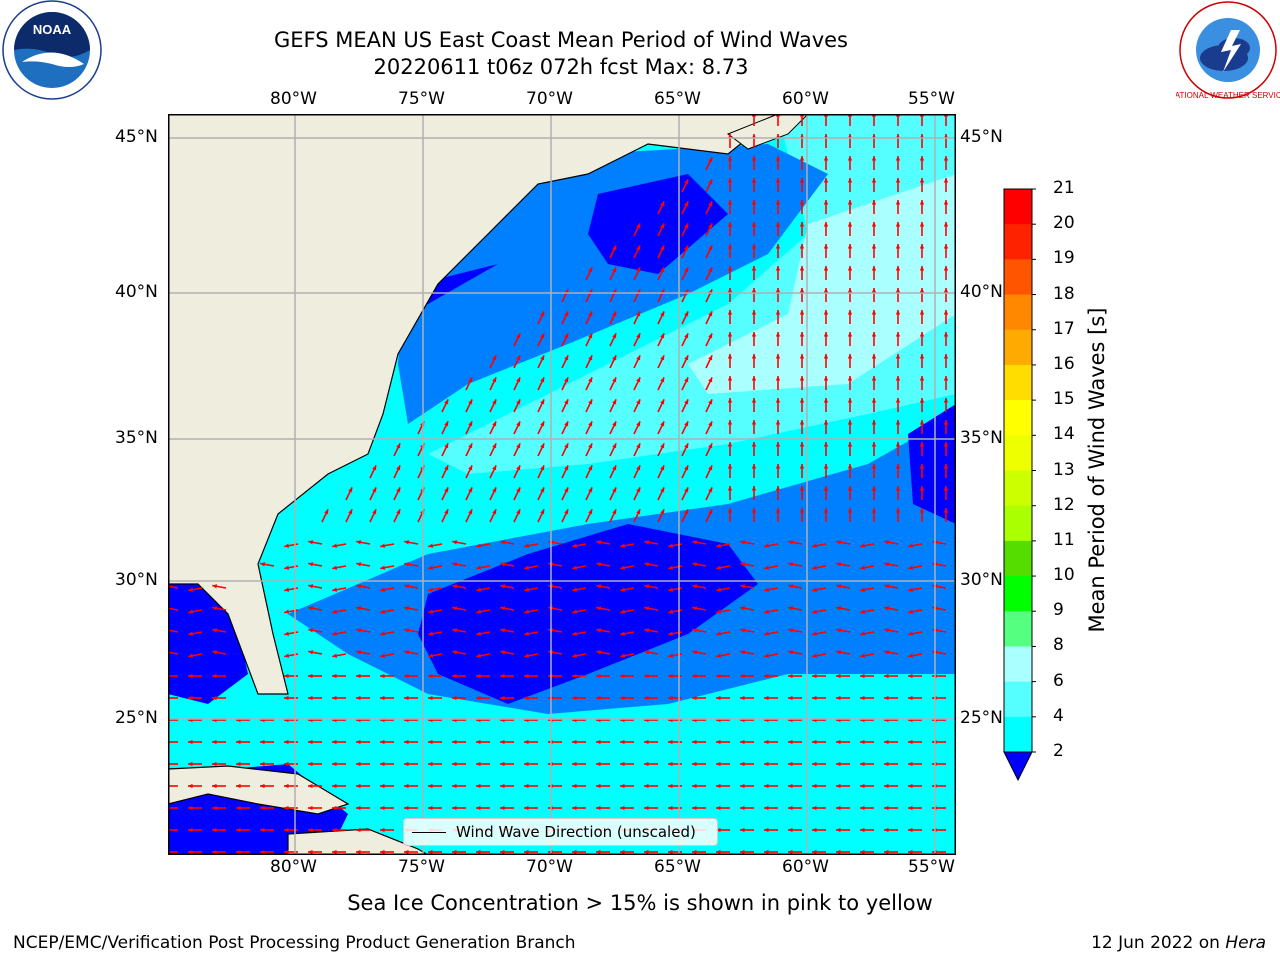 The image size is (1280, 960). Describe the element at coordinates (931, 867) in the screenshot. I see `lon-label-bottom-55w: 55°W` at that location.